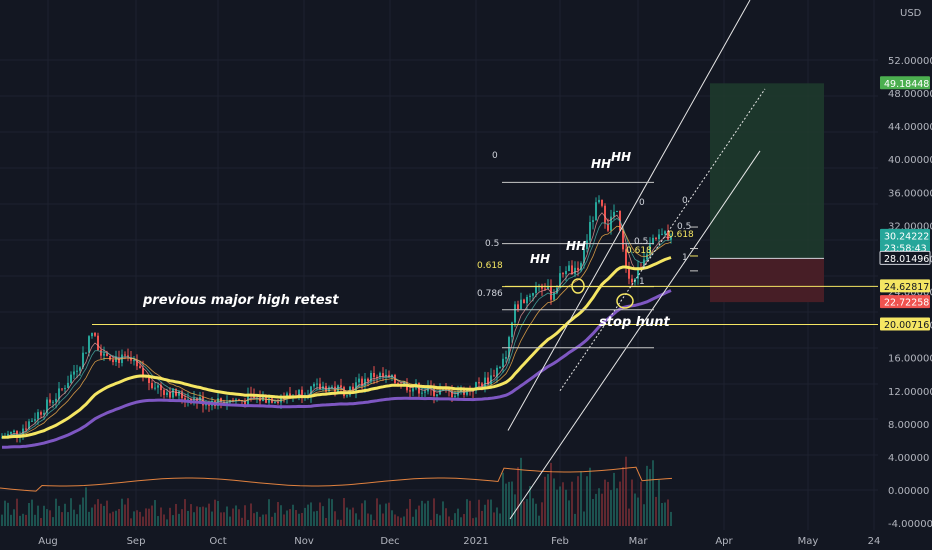 This screenshot has width=932, height=550. What do you see at coordinates (906, 287) in the screenshot?
I see `price-badge-label: 24.62817` at bounding box center [906, 287].